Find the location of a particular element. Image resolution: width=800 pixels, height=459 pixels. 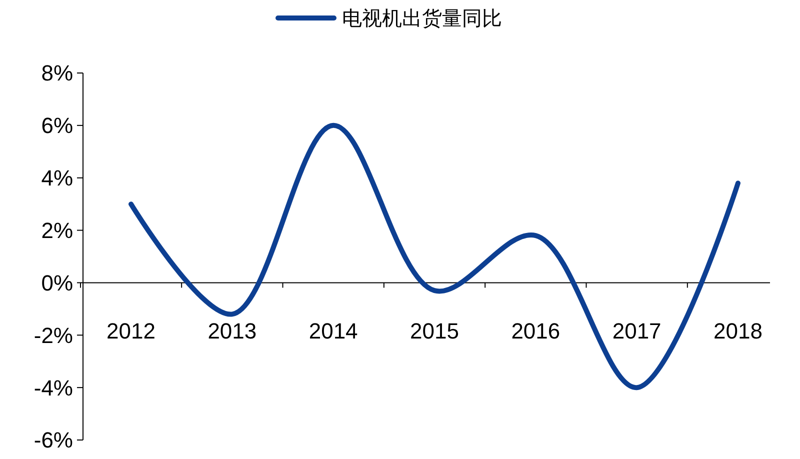

x-tick-label: 2014 is located at coordinates (333, 331).